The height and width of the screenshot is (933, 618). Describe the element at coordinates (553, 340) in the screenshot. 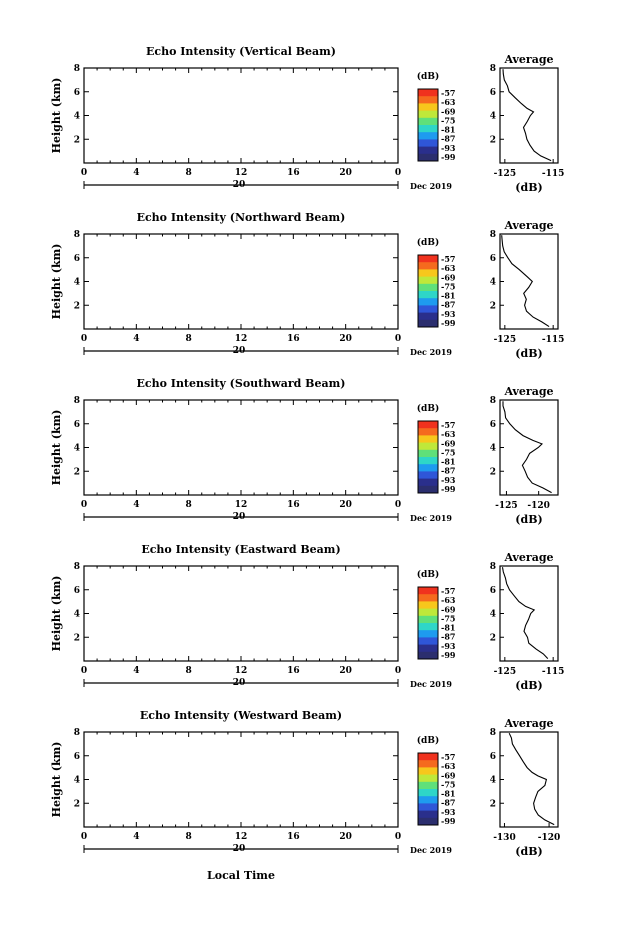

I see `avg-x-tick-label: -115` at that location.